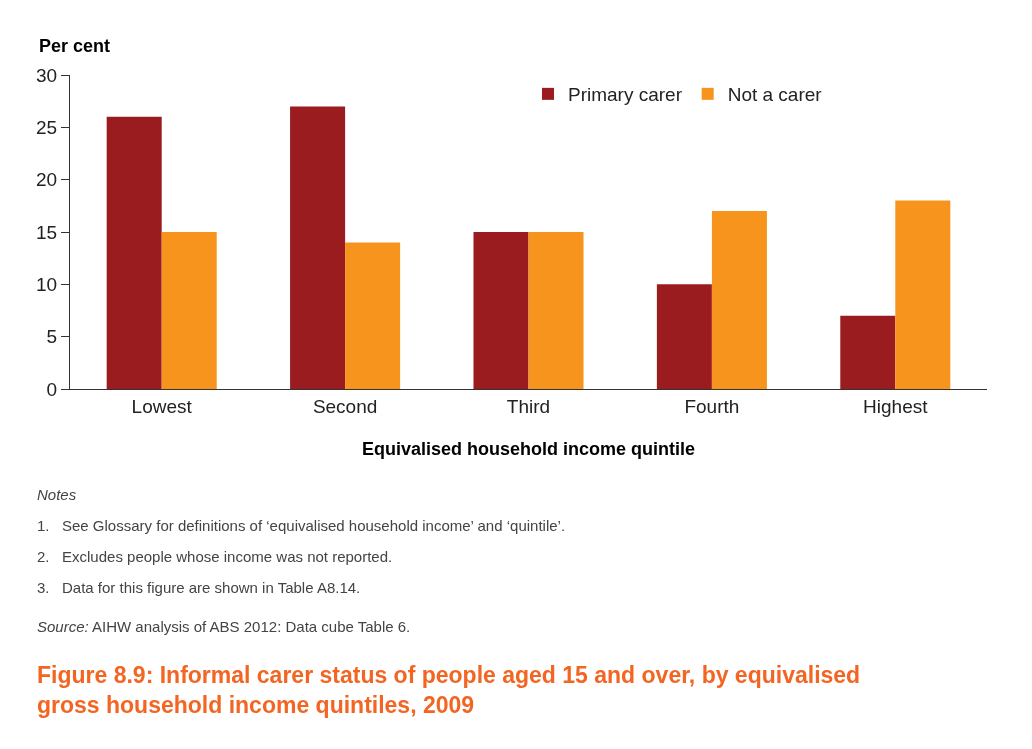 This screenshot has height=749, width=1032. What do you see at coordinates (712, 406) in the screenshot?
I see `x-tick-label: Fourth` at bounding box center [712, 406].